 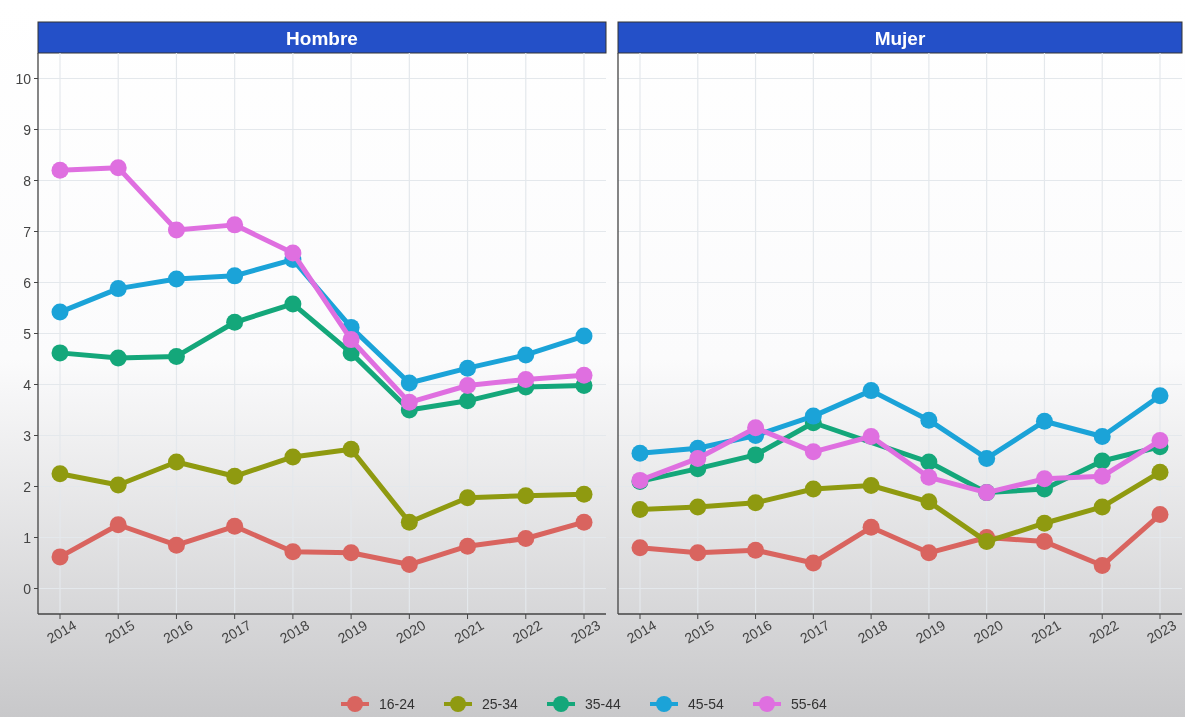 I want to click on x-tick-label: 2017, so click(x=236, y=631).